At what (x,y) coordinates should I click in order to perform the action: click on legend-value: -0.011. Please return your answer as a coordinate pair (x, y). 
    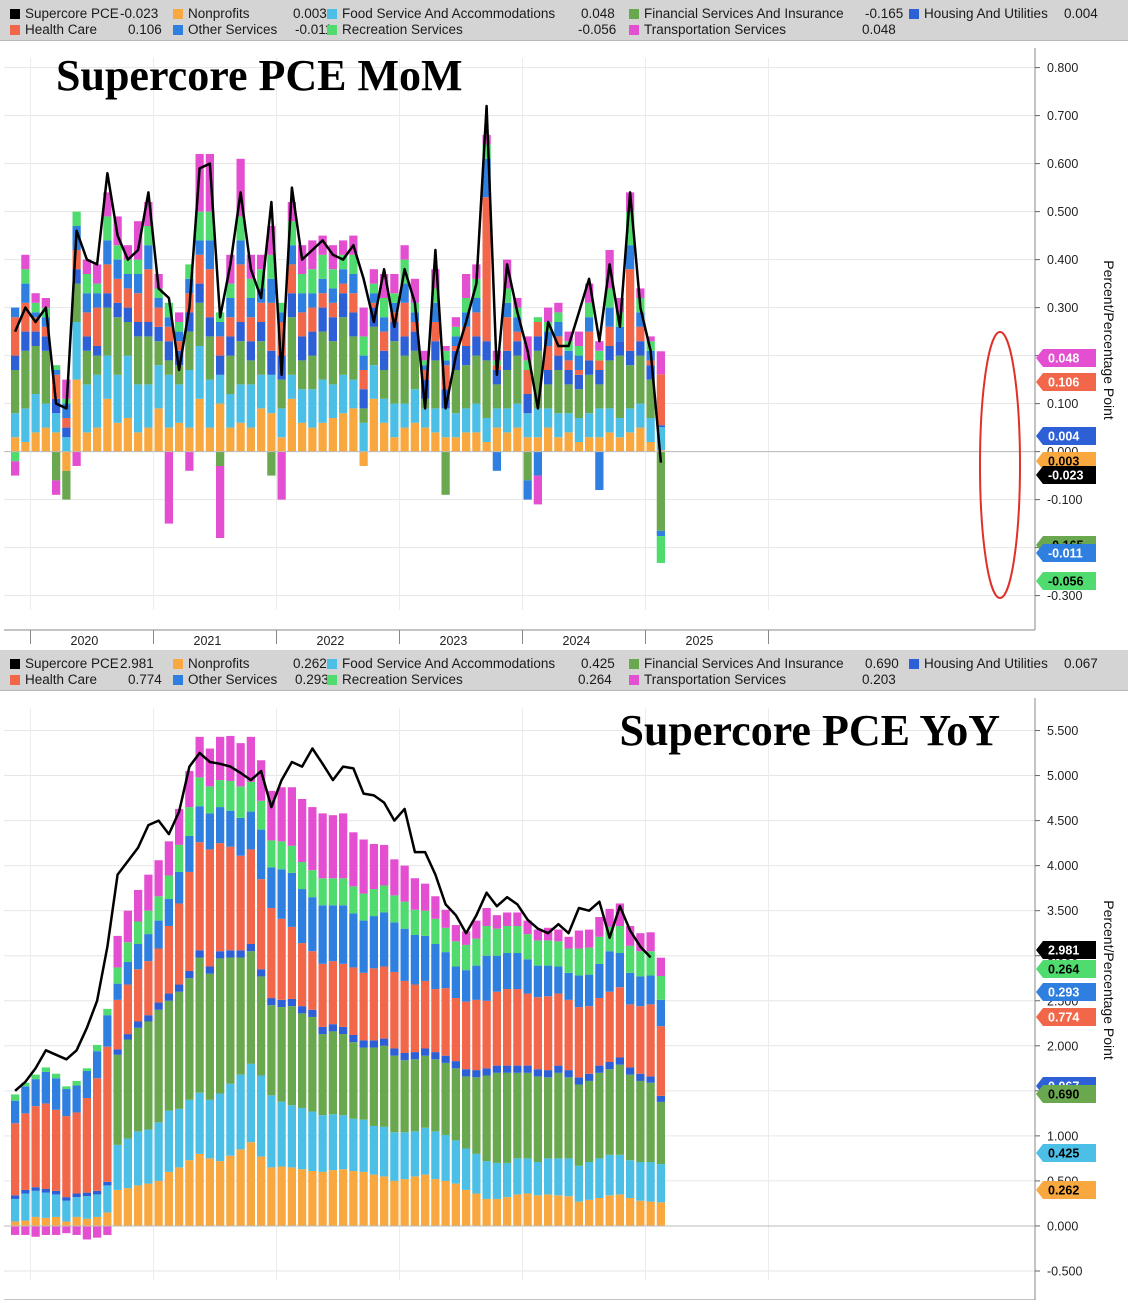
    Looking at the image, I should click on (314, 29).